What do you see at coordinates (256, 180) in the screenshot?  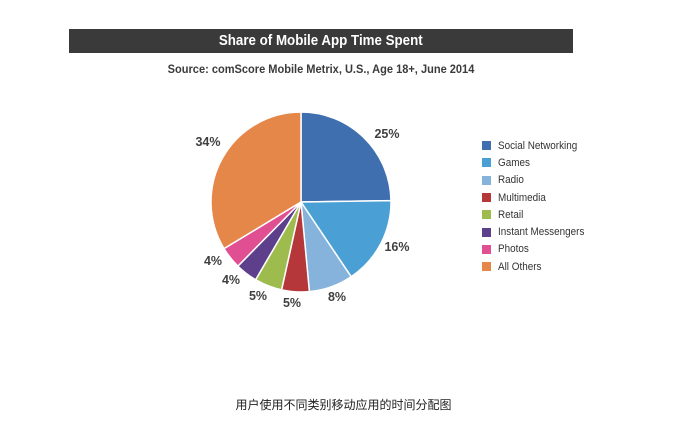 I see `pie-slice-all-others` at bounding box center [256, 180].